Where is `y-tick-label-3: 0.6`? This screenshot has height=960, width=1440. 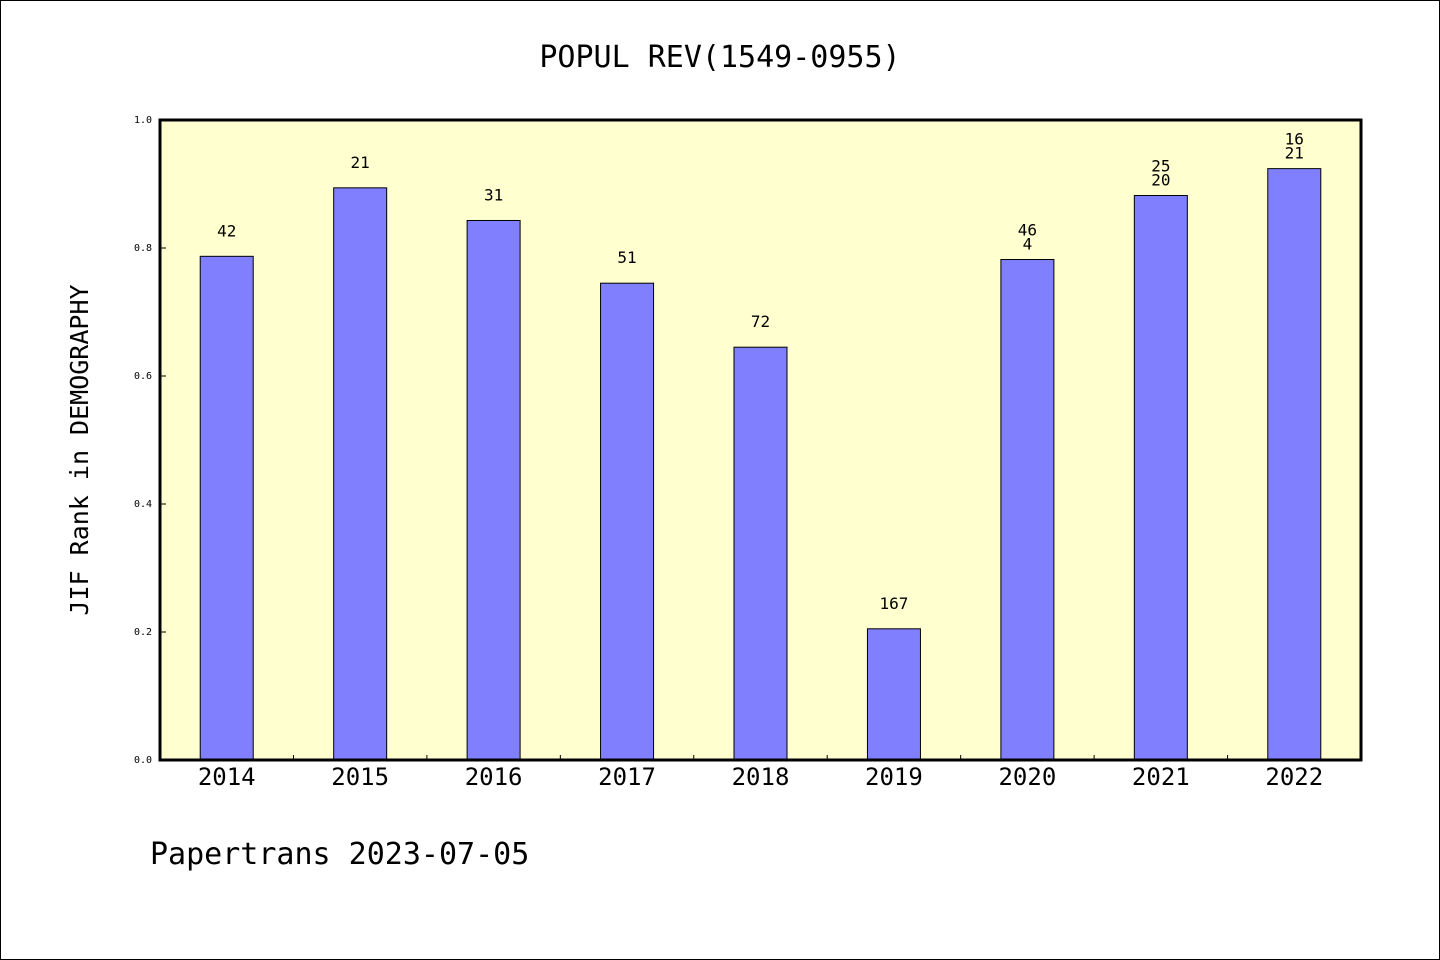 y-tick-label-3: 0.6 is located at coordinates (143, 376).